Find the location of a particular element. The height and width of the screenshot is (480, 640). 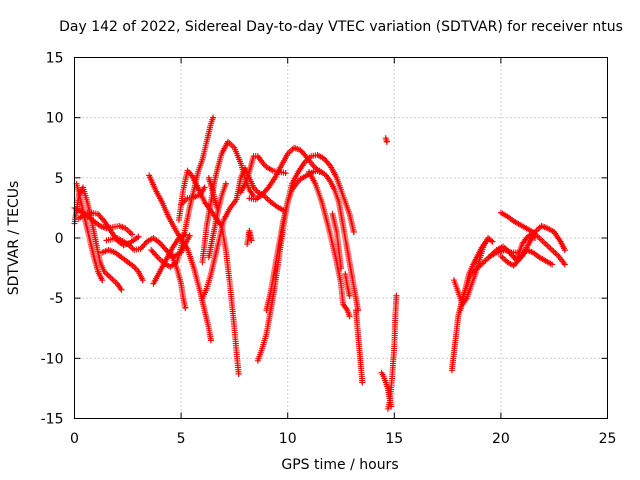

x-tick-label: 0 is located at coordinates (74, 439).